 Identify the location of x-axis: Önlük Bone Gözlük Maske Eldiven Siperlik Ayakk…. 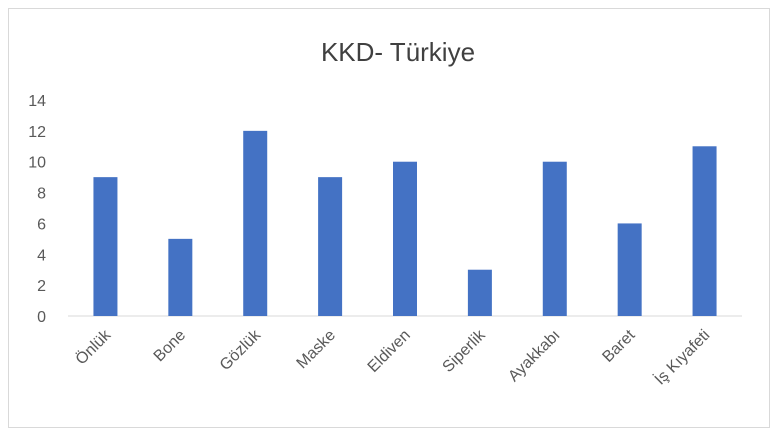
(392, 356).